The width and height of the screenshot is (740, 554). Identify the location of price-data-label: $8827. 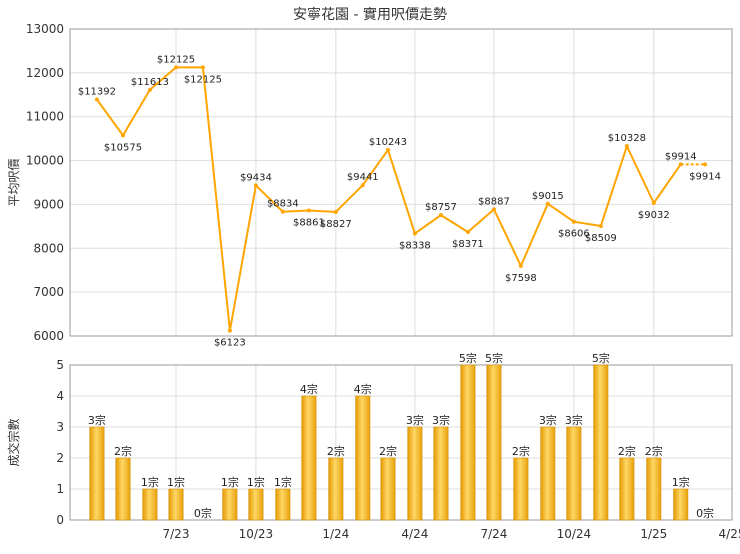
(336, 224).